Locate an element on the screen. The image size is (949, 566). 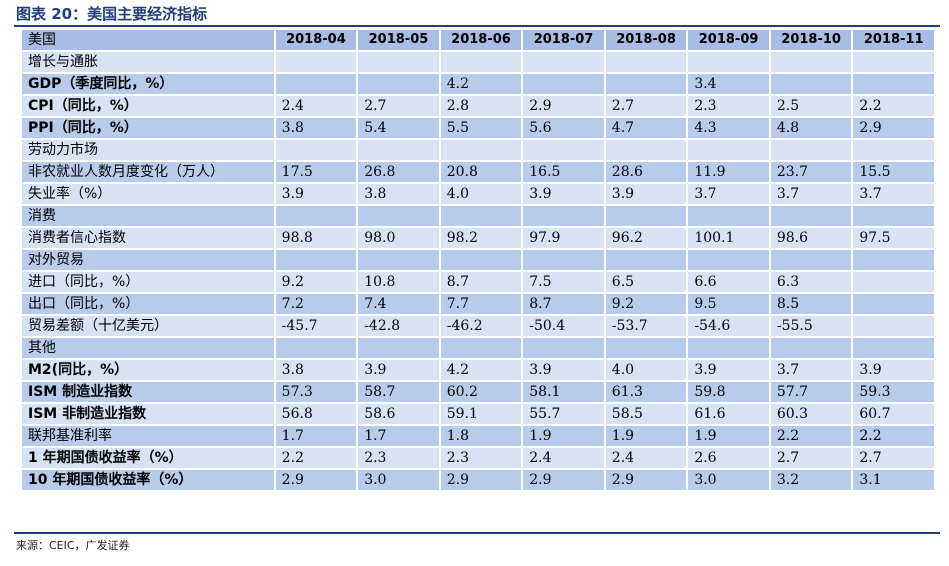
value-cell: 9.2 is located at coordinates (646, 304).